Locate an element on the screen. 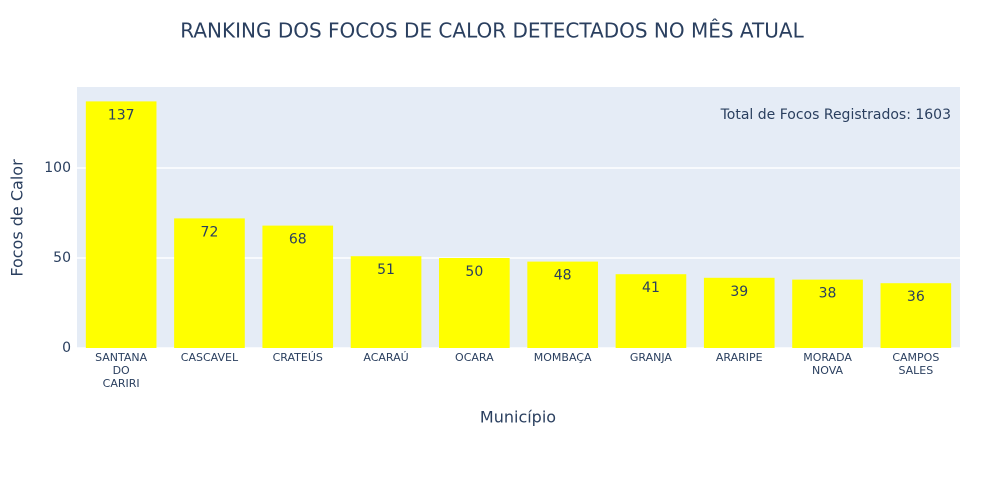 The image size is (984, 477). y-tick-label: 50 is located at coordinates (62, 258).